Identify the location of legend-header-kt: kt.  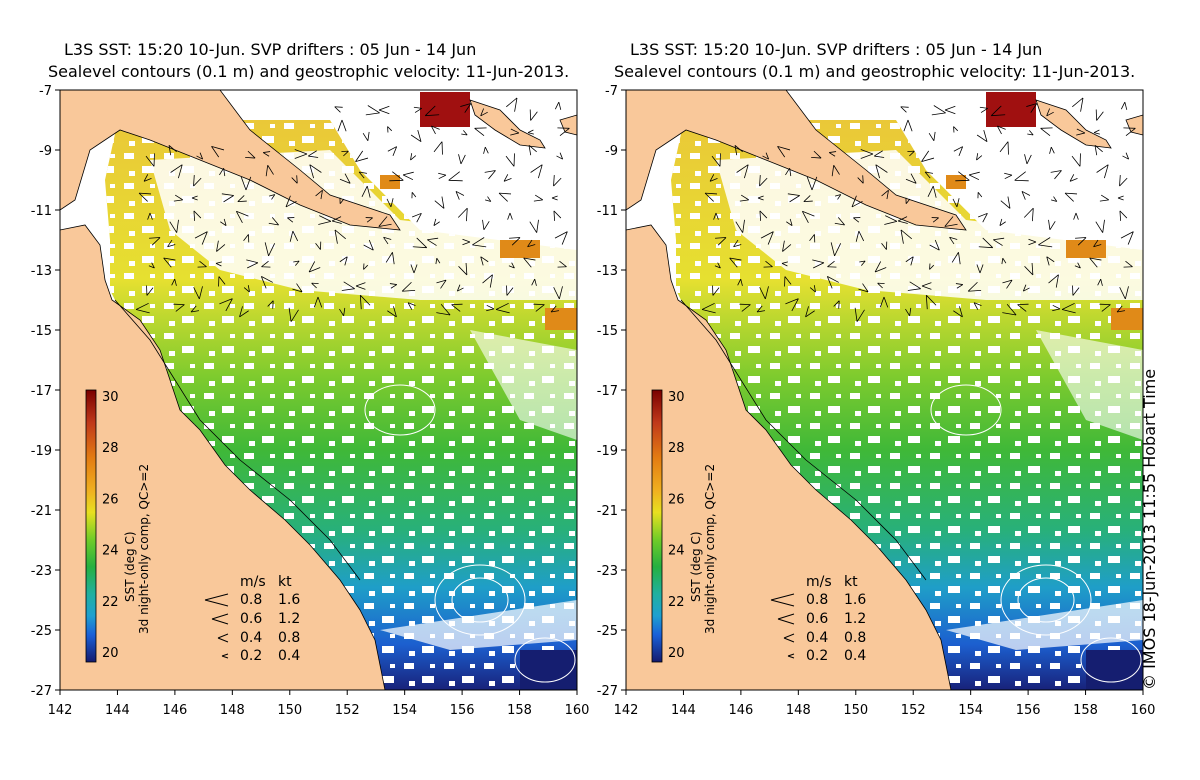
(851, 582).